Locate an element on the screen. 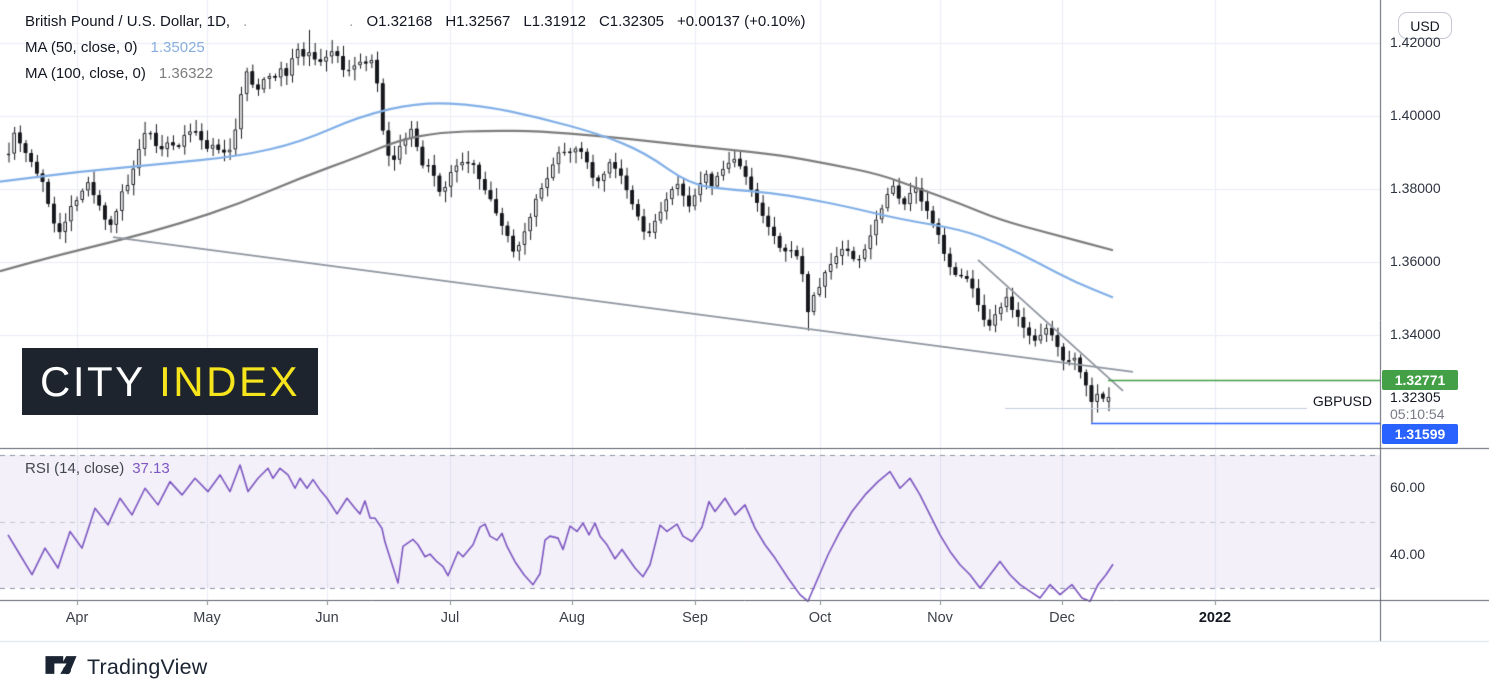 The height and width of the screenshot is (694, 1489). rsi-axis-tick: 40.00 is located at coordinates (1408, 553).